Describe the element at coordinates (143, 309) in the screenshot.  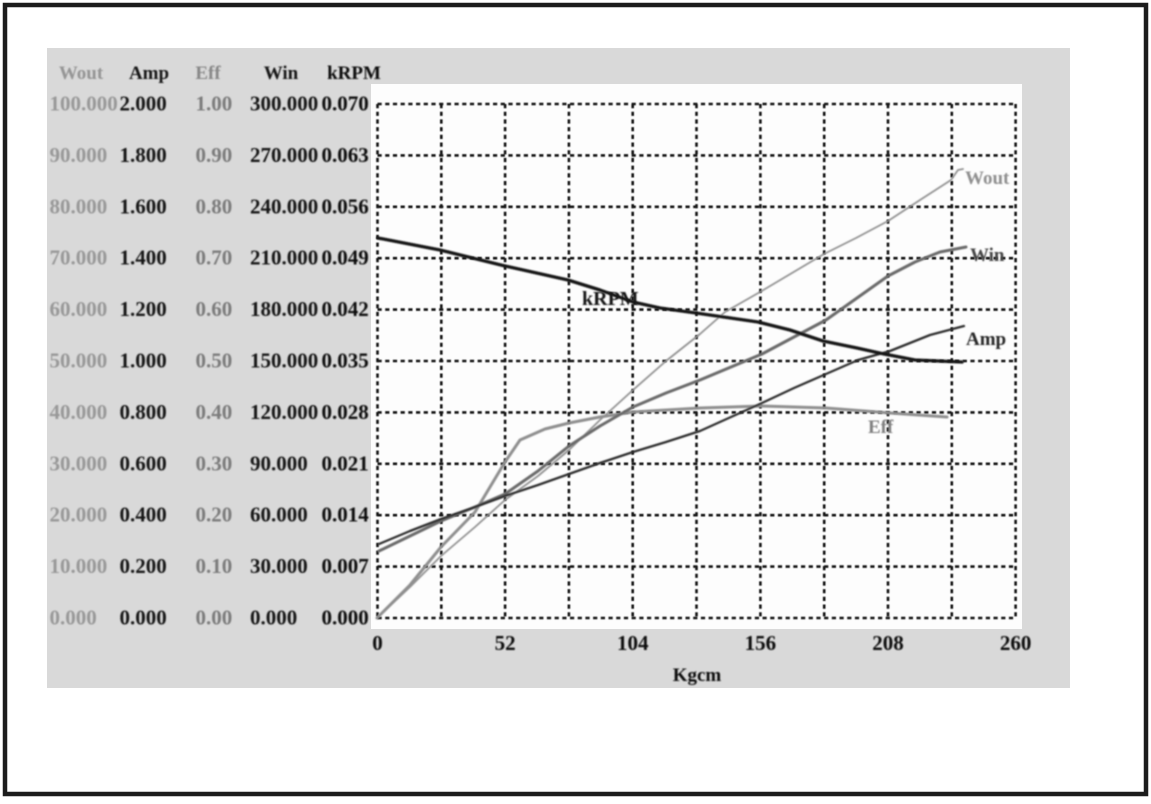
I see `svg-text: 1.200` at that location.